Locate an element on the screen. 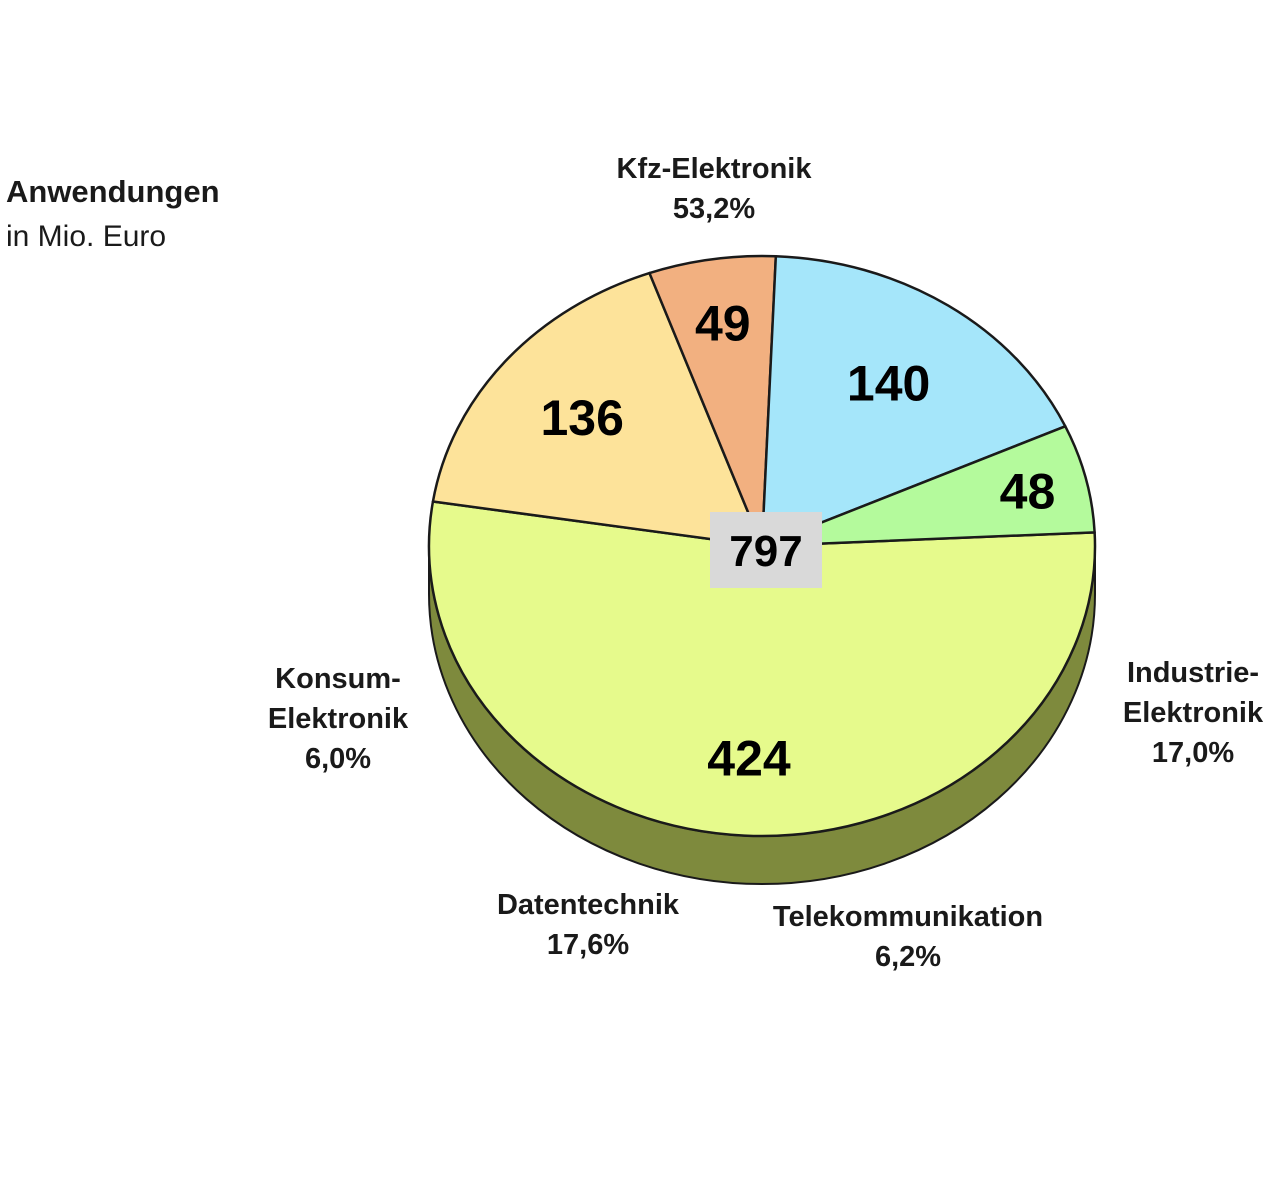 The image size is (1280, 1190). total-box is located at coordinates (766, 550).